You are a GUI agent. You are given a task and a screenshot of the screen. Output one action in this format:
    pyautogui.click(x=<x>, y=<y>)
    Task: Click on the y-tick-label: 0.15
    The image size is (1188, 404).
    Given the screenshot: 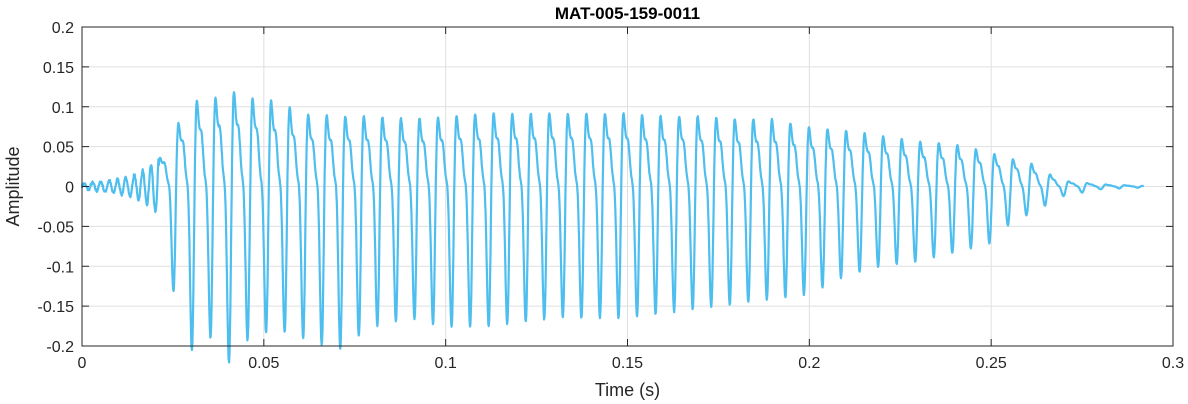 What is the action you would take?
    pyautogui.click(x=58, y=68)
    